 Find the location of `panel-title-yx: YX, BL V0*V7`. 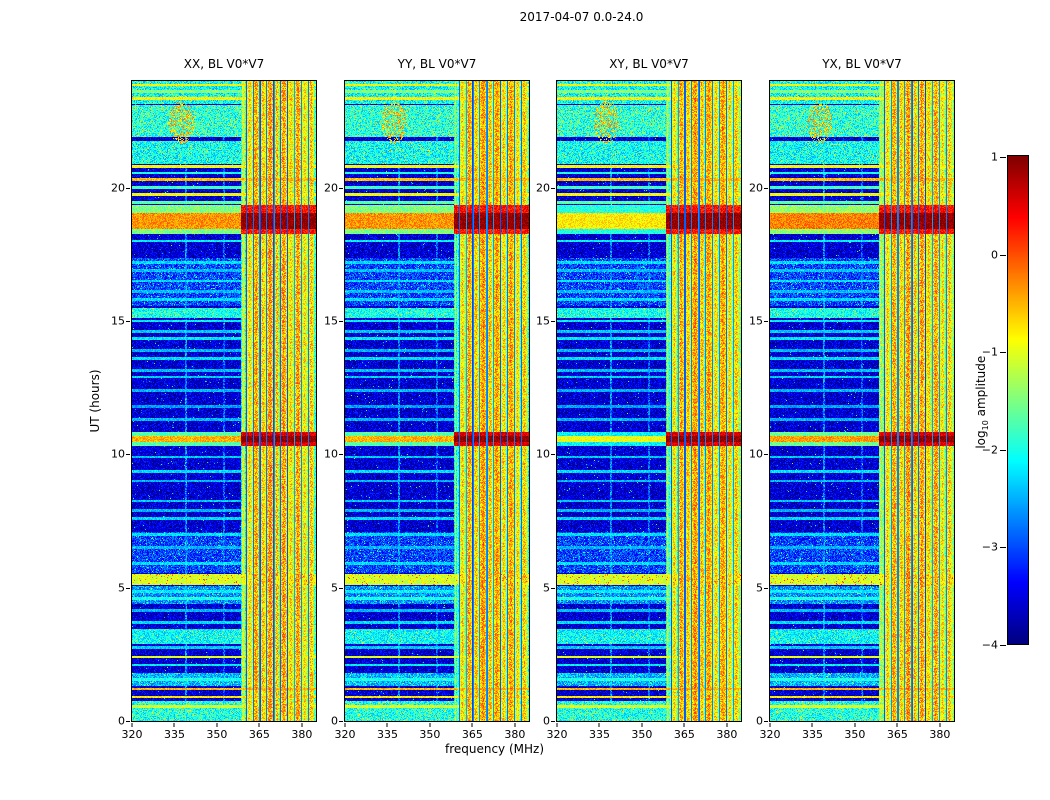

panel-title-yx: YX, BL V0*V7 is located at coordinates (862, 64).